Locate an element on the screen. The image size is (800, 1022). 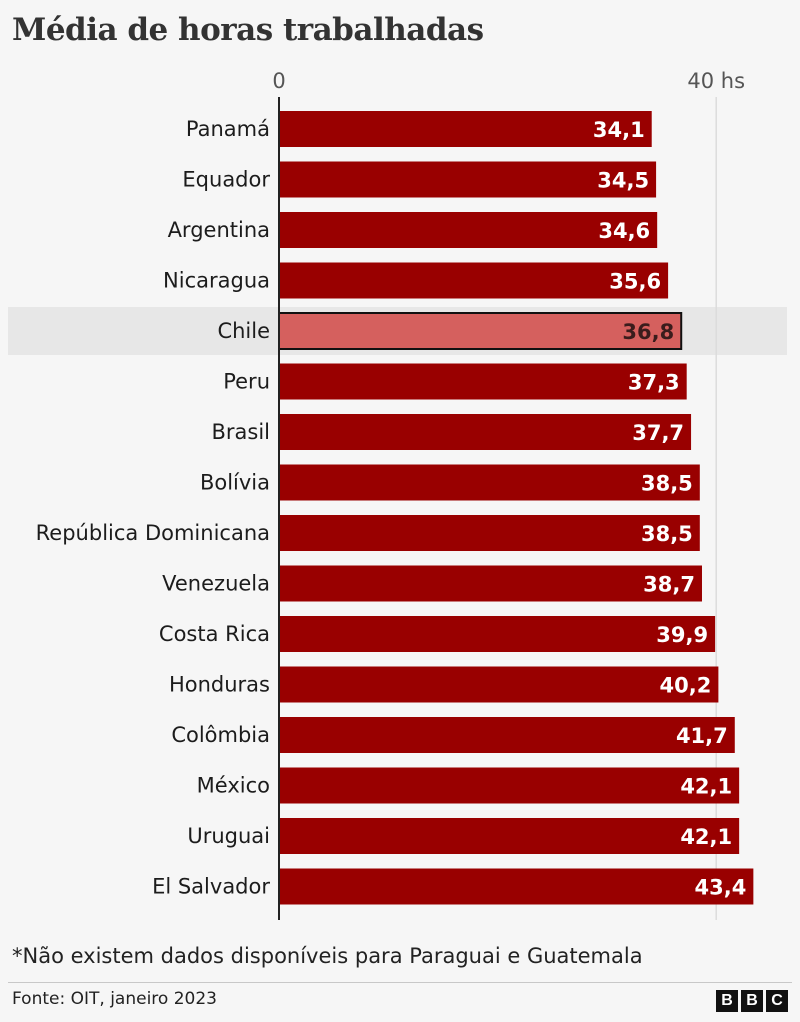
value-label: 37,7 is located at coordinates (658, 433).